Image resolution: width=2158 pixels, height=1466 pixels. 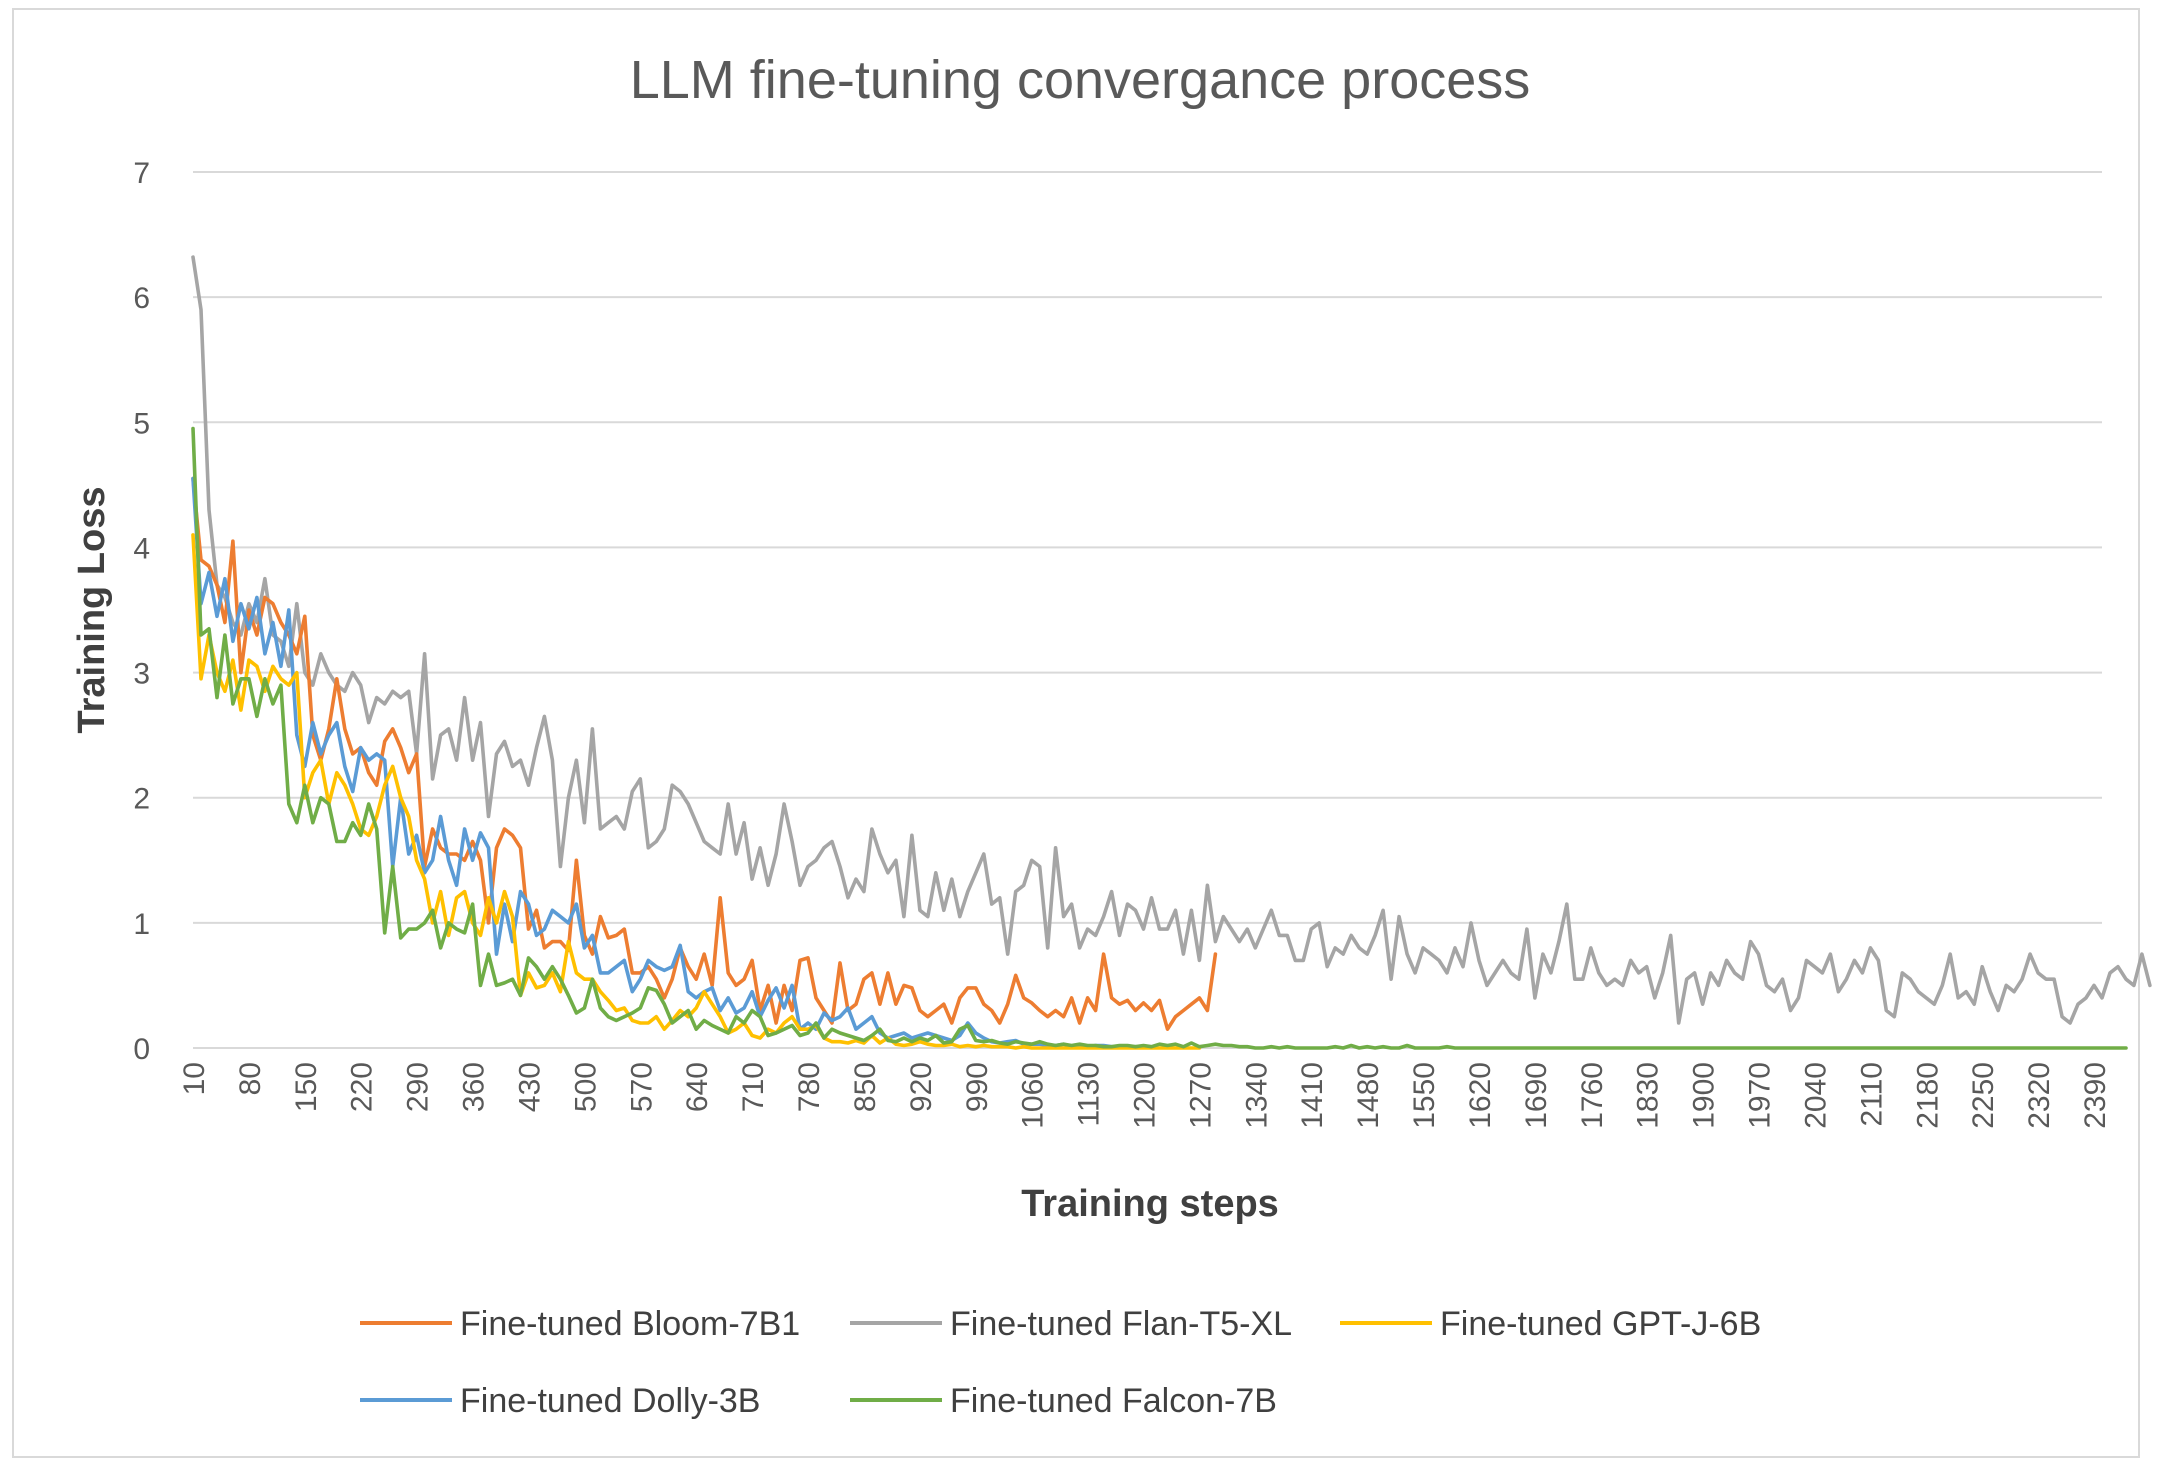 What do you see at coordinates (250, 1078) in the screenshot?
I see `x-tick-label: 80` at bounding box center [250, 1078].